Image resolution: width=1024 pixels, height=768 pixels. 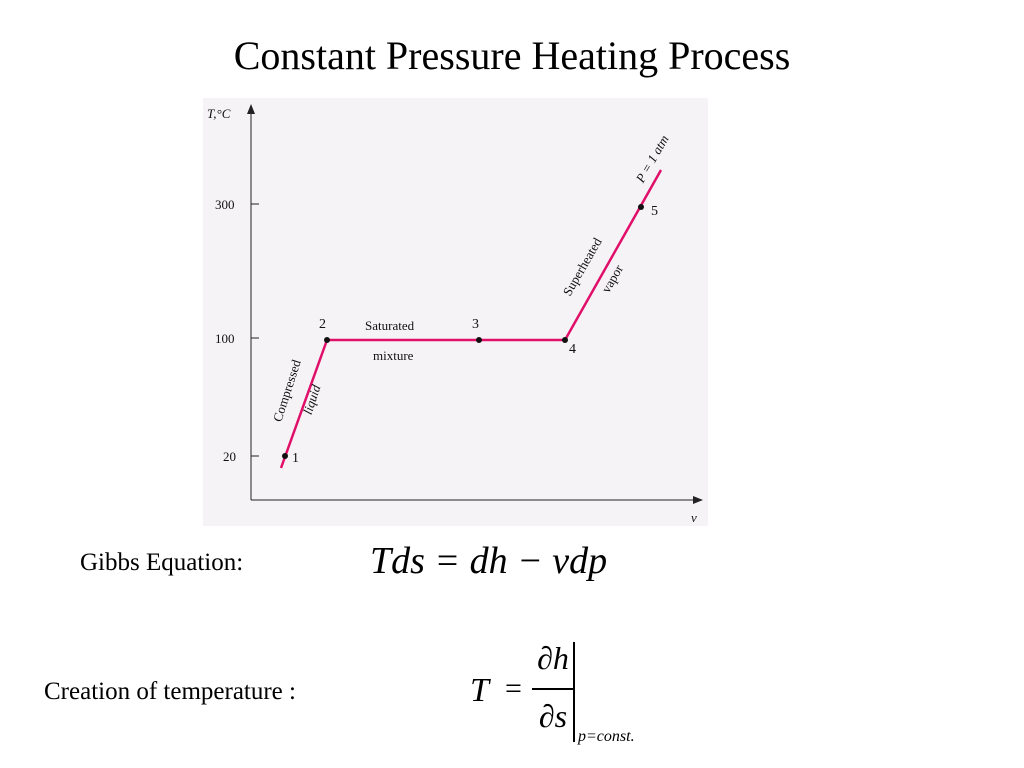 What do you see at coordinates (393, 355) in the screenshot?
I see `region-mixture-label: mixture` at bounding box center [393, 355].